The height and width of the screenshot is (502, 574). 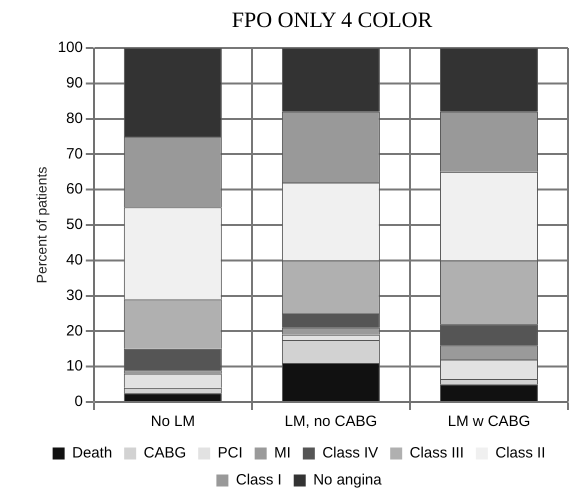 I want to click on legend-label: Class I, so click(x=259, y=480).